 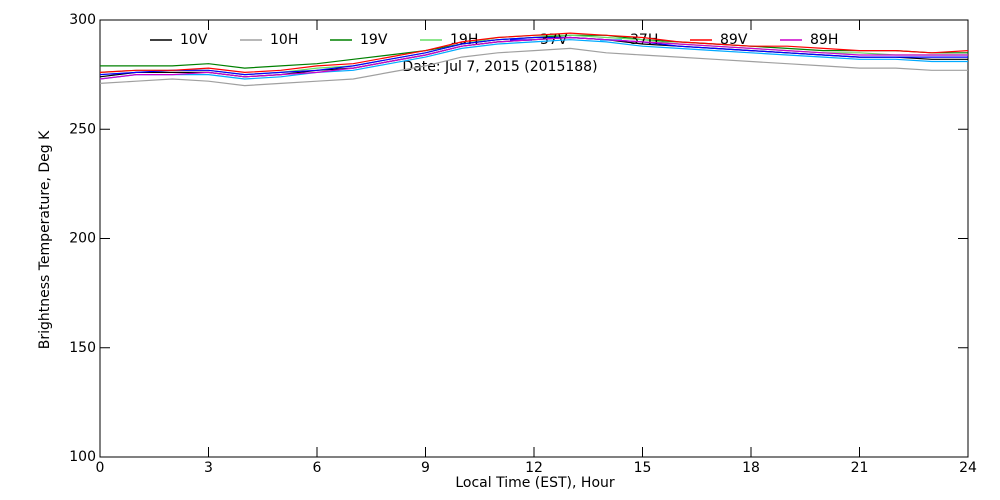 What do you see at coordinates (208, 468) in the screenshot?
I see `x-tick-label: 3` at bounding box center [208, 468].